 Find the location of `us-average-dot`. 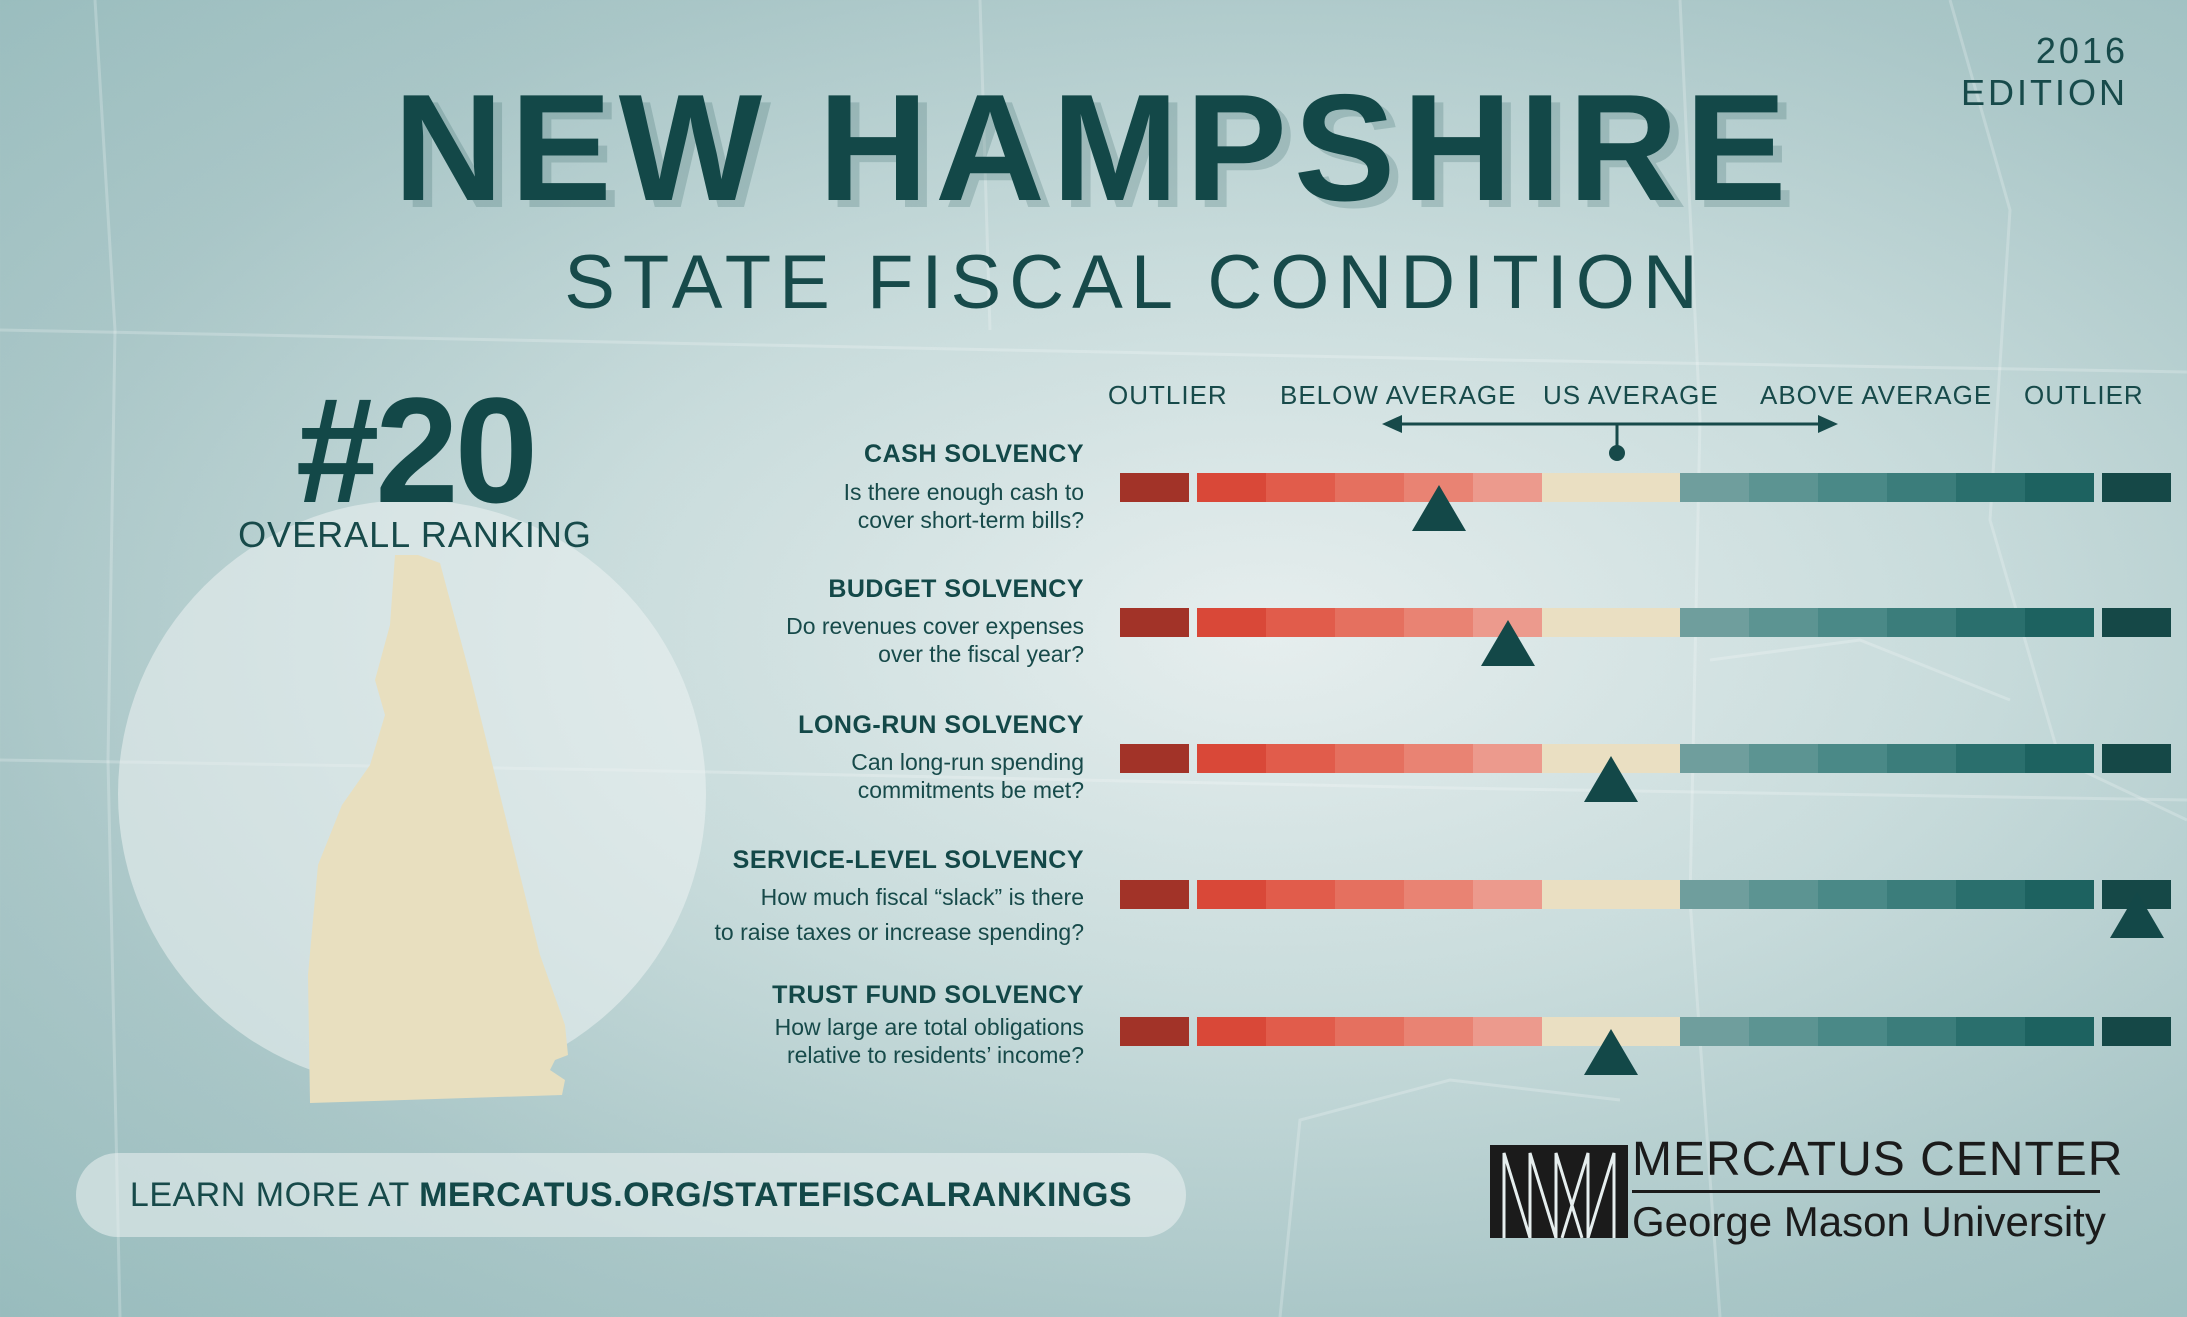

us-average-dot is located at coordinates (1617, 453).